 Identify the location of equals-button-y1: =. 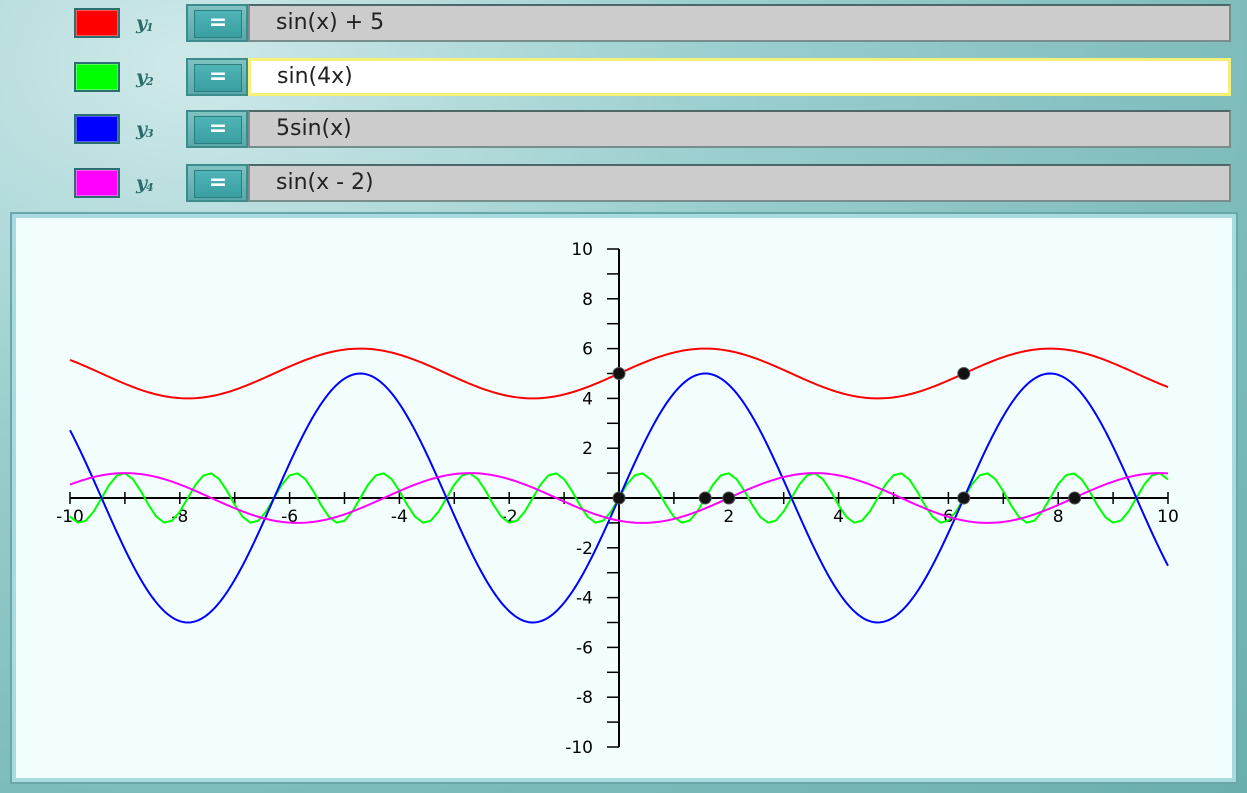
(217, 23).